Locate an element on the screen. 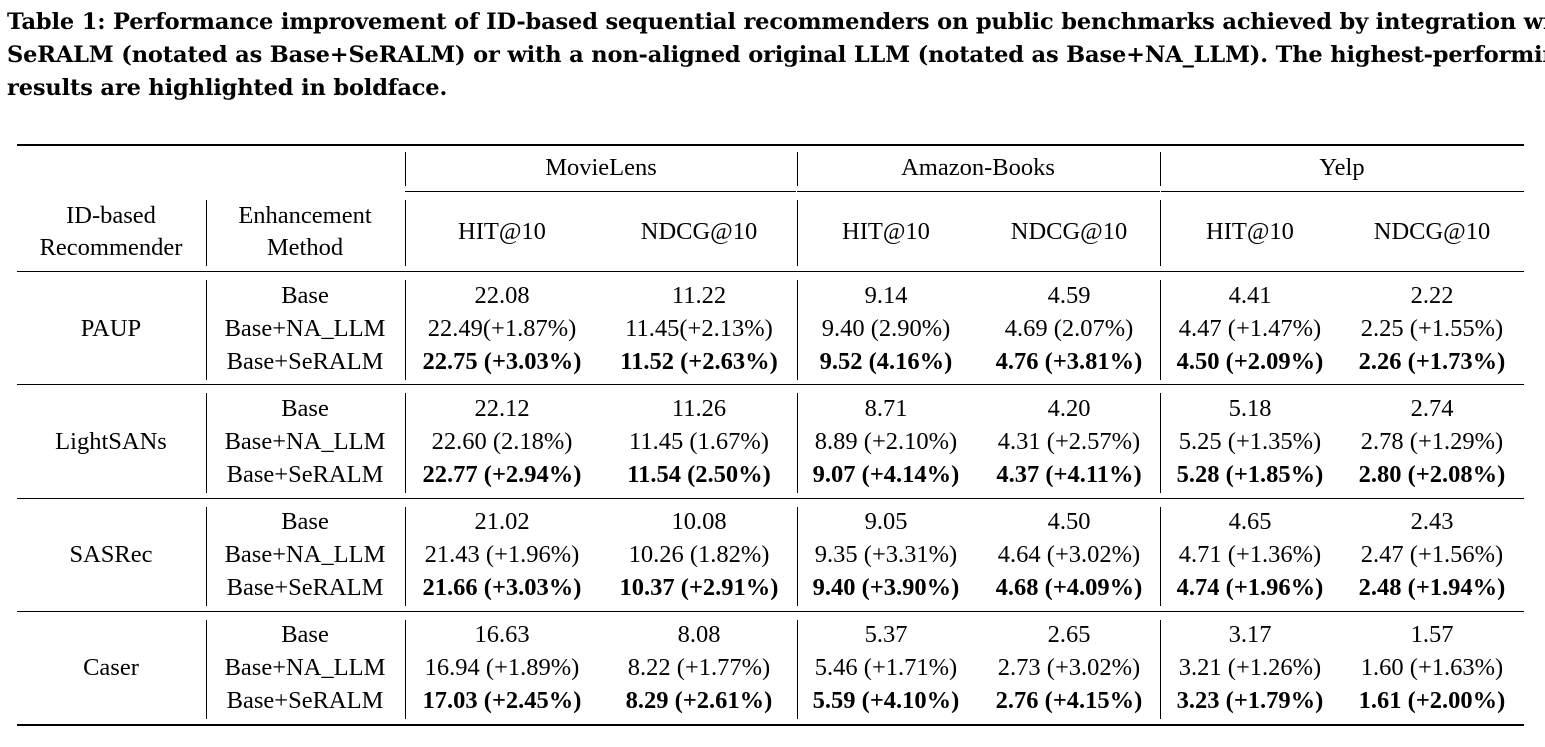 The width and height of the screenshot is (1545, 747). table-cell: 4.76 (+3.81%) is located at coordinates (1069, 361).